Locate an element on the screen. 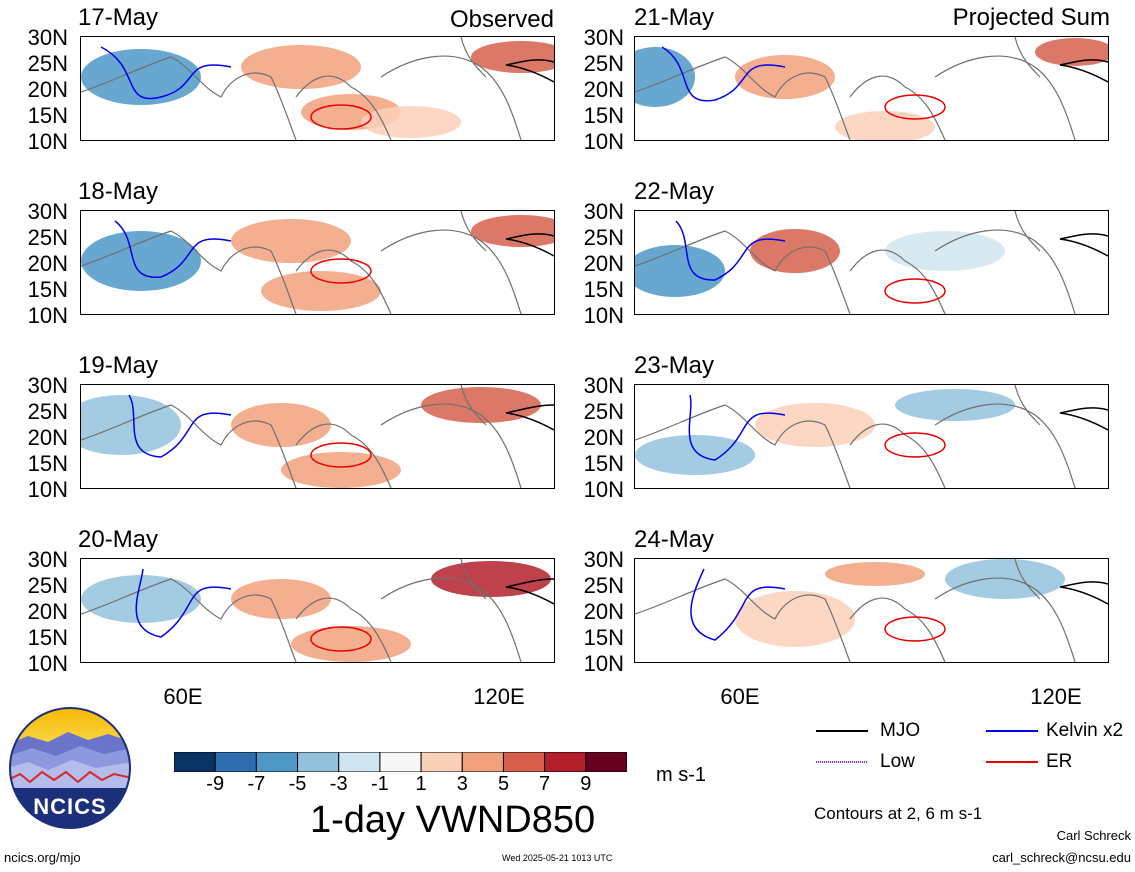  colorbar-tick-label: -3 is located at coordinates (338, 784).